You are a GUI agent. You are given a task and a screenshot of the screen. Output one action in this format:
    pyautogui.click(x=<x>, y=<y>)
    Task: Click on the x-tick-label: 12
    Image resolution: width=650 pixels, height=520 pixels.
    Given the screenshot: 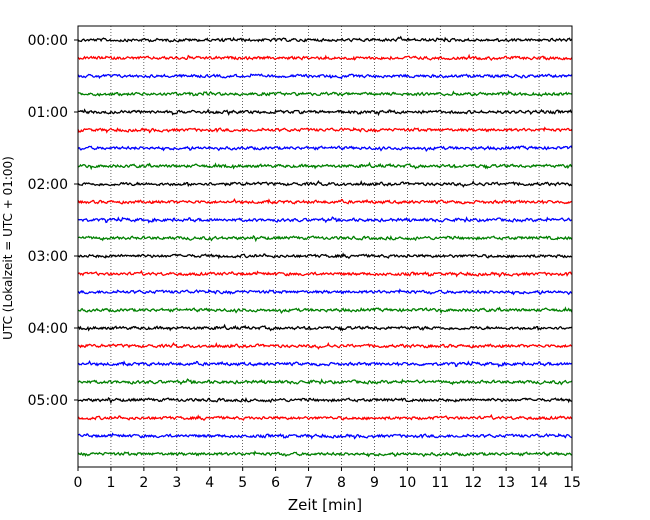 What is the action you would take?
    pyautogui.click(x=473, y=483)
    